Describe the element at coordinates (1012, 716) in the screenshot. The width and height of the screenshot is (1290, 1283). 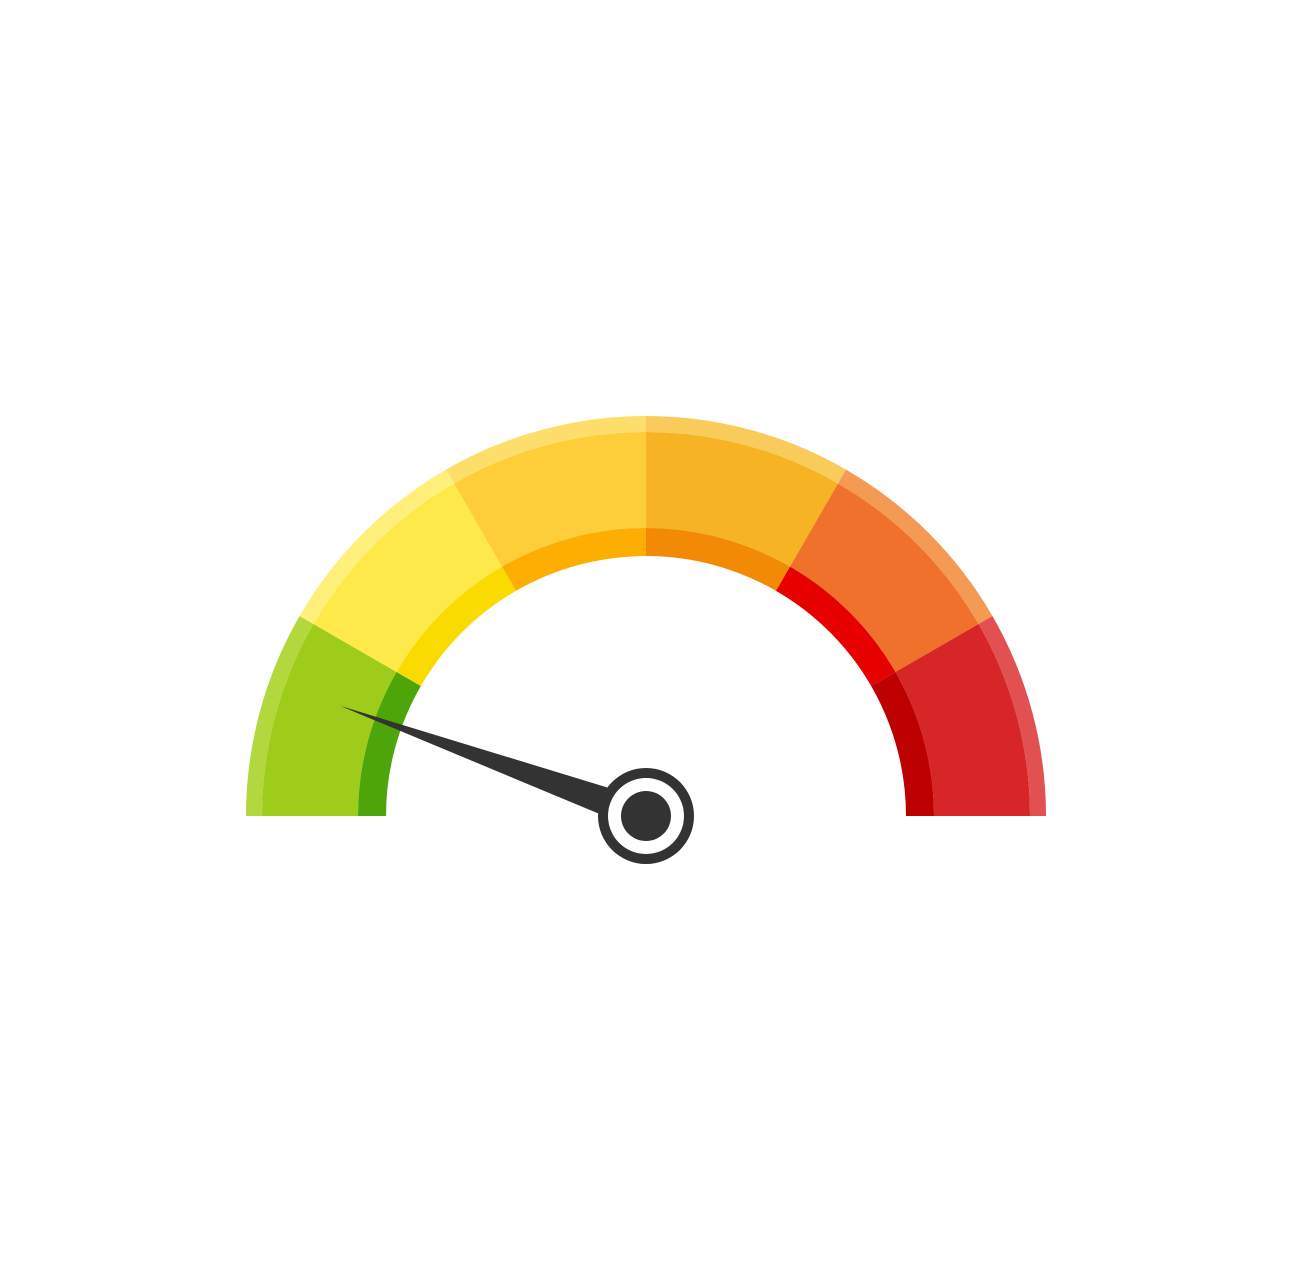
I see `gauge-segment-red-rim` at that location.